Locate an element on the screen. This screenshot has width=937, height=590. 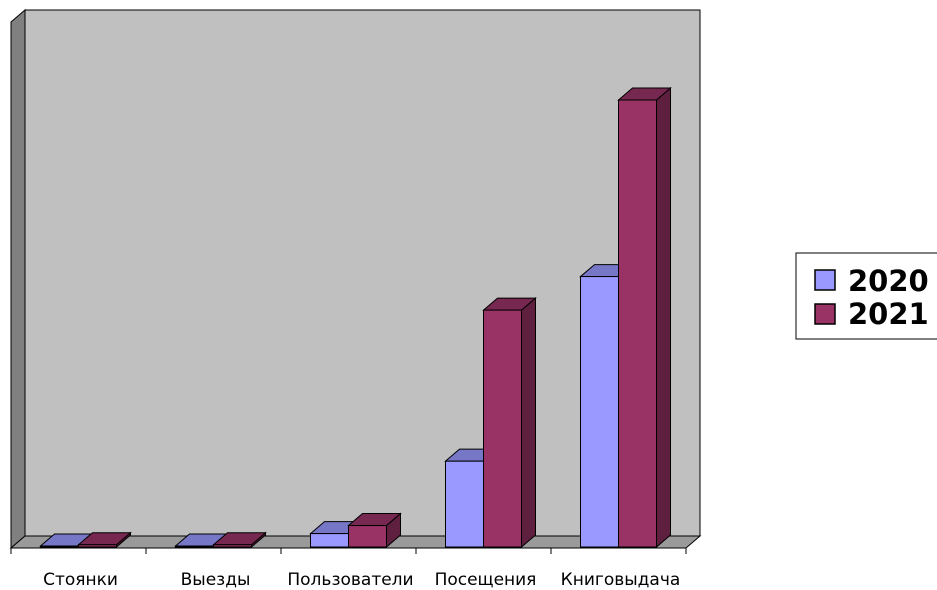
legend-label-2021: 2021 is located at coordinates (888, 314).